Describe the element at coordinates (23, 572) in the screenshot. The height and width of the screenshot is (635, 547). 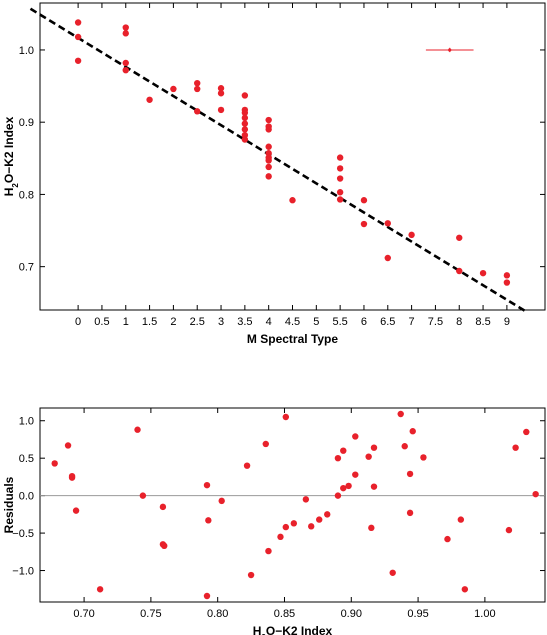
I see `y-tick-label: −1.0` at that location.